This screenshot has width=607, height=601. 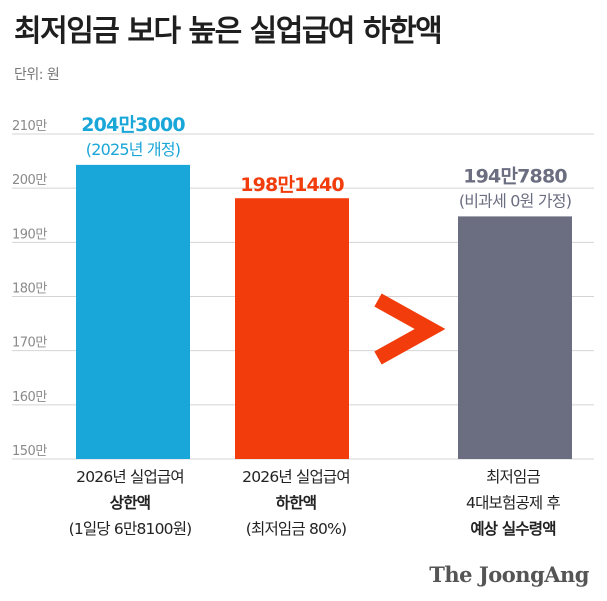 I want to click on y-tick-label: 160만, so click(x=29, y=397).